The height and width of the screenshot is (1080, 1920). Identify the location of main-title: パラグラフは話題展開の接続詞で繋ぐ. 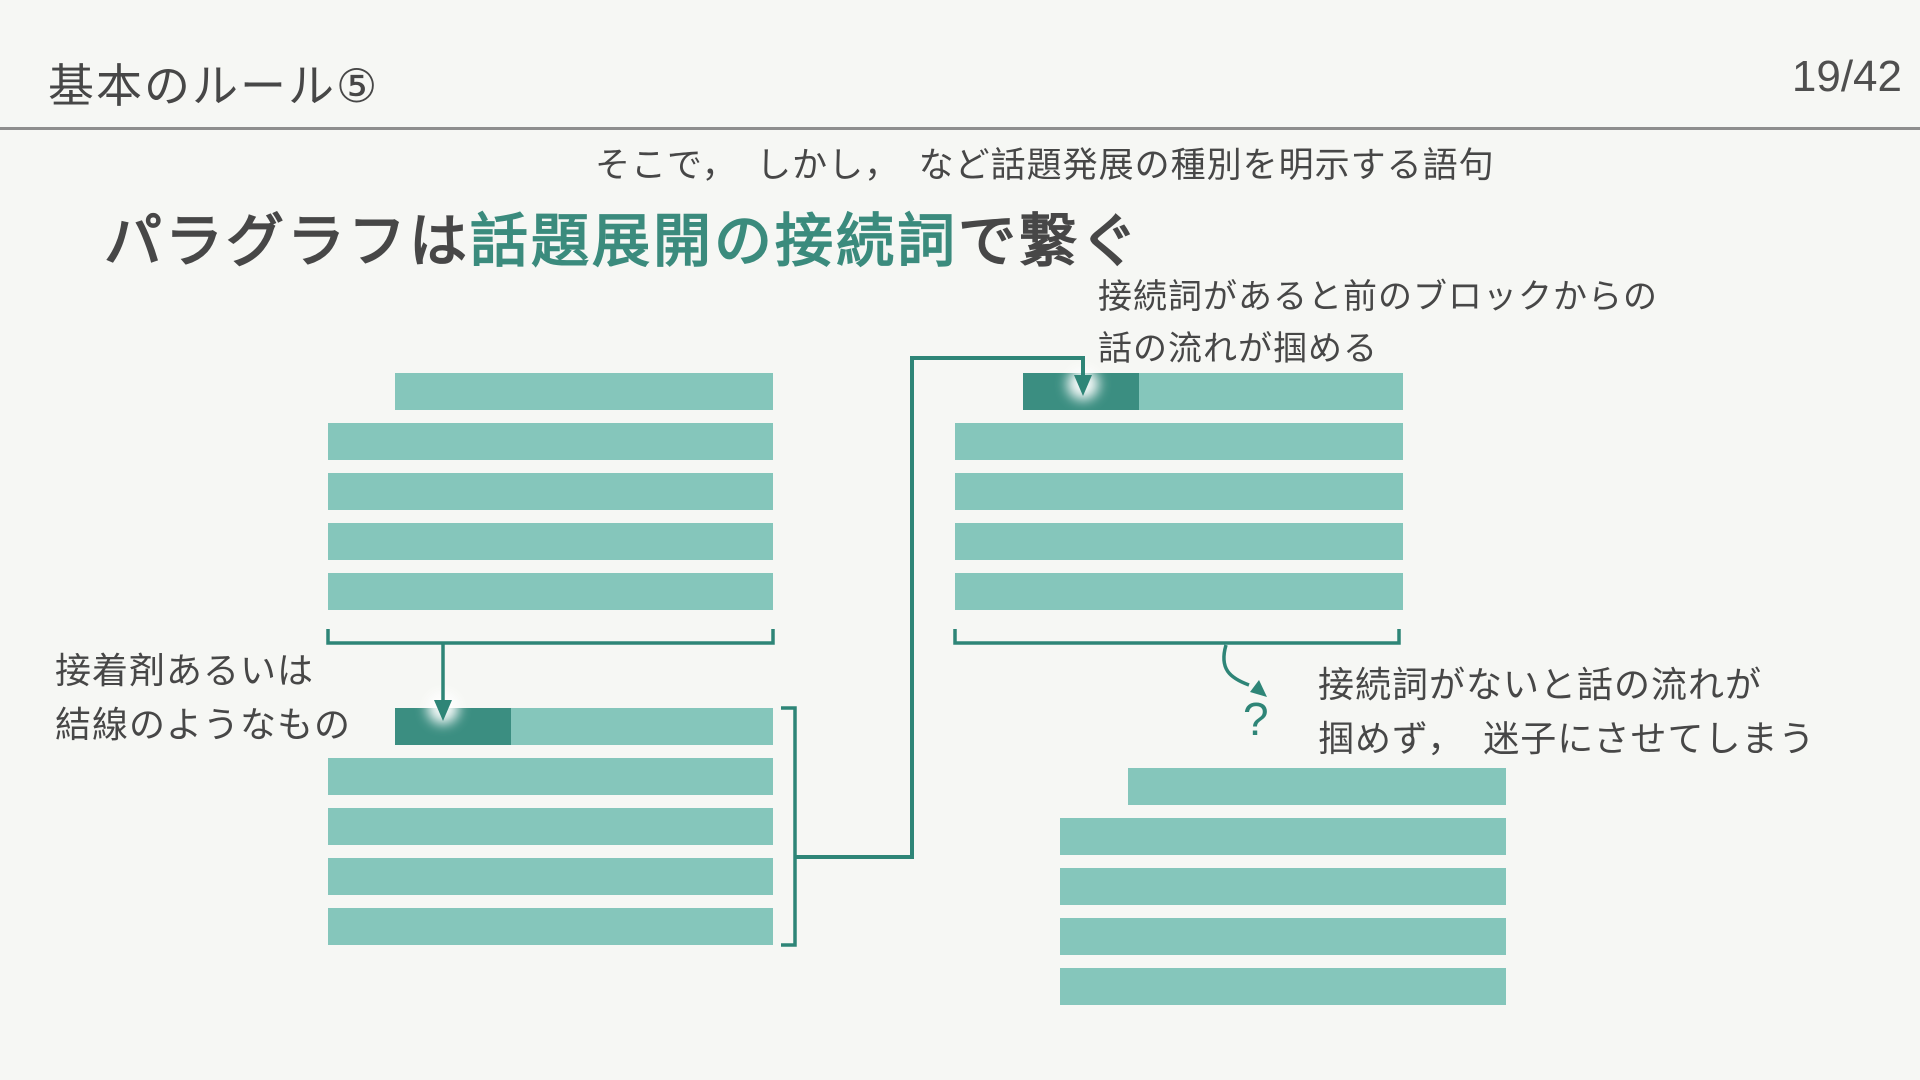
(622, 236).